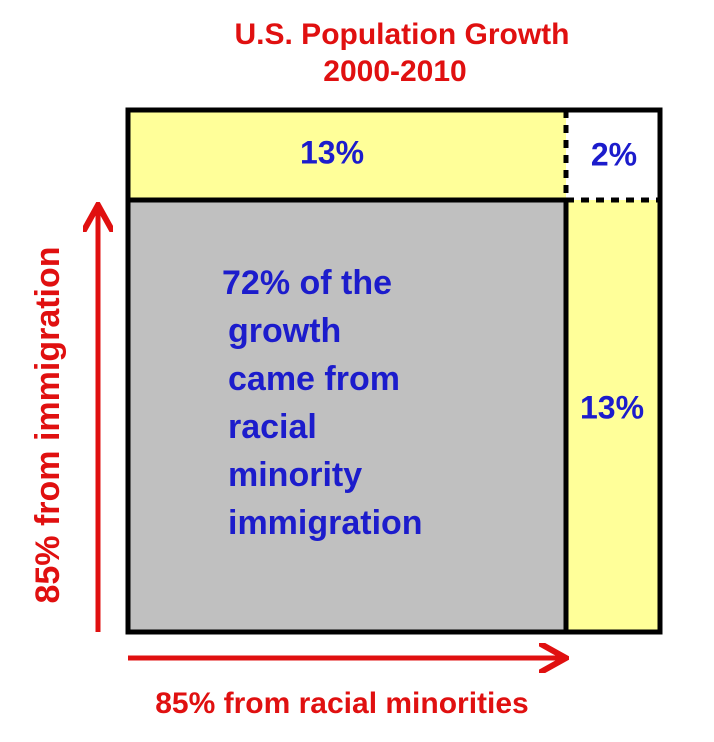 The width and height of the screenshot is (714, 742). What do you see at coordinates (295, 475) in the screenshot?
I see `main-label-line: minority` at bounding box center [295, 475].